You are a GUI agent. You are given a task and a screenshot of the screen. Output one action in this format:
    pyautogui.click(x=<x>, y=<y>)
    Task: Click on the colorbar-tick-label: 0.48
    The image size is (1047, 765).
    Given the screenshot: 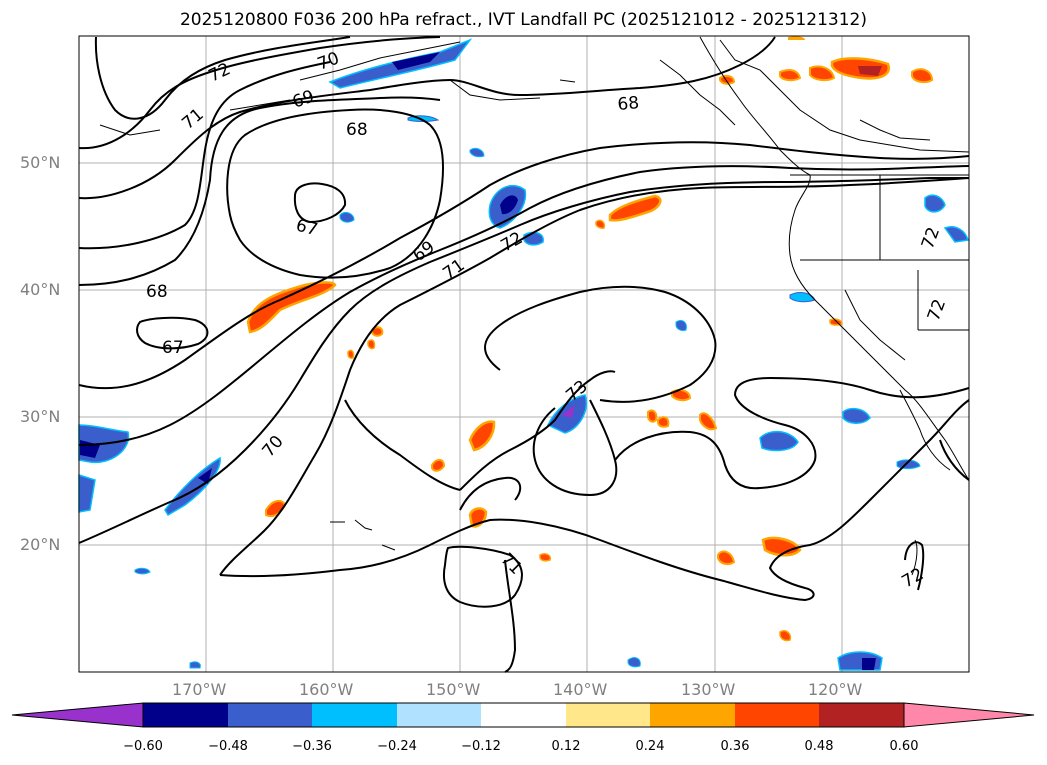 What is the action you would take?
    pyautogui.click(x=819, y=746)
    